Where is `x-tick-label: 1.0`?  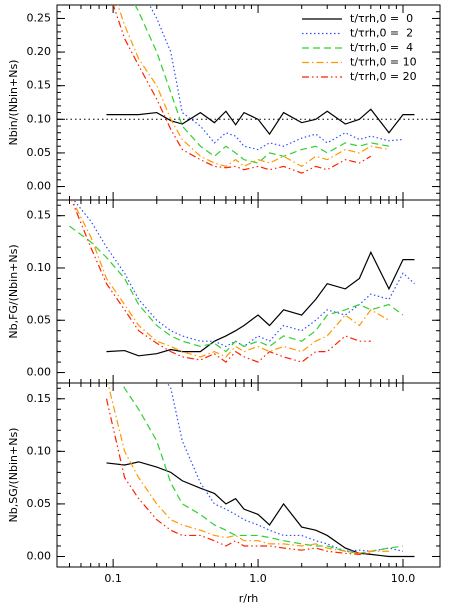
x-tick-label: 1.0 is located at coordinates (258, 578).